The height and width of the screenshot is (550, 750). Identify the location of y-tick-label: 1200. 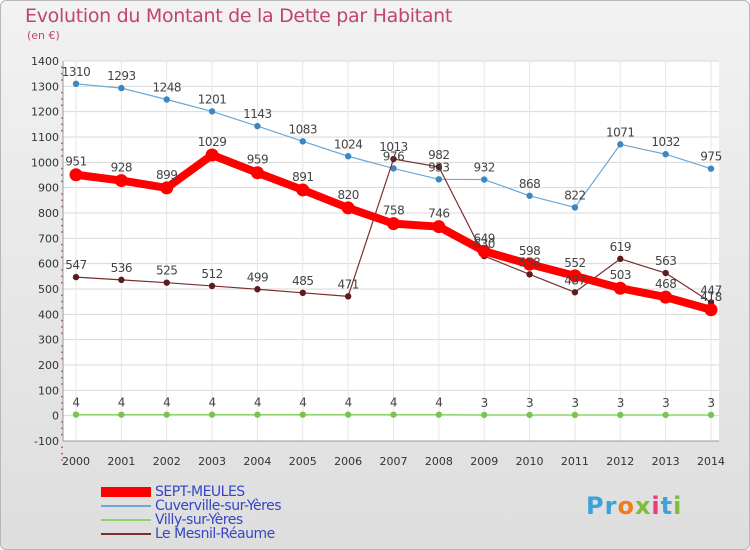
(45, 112).